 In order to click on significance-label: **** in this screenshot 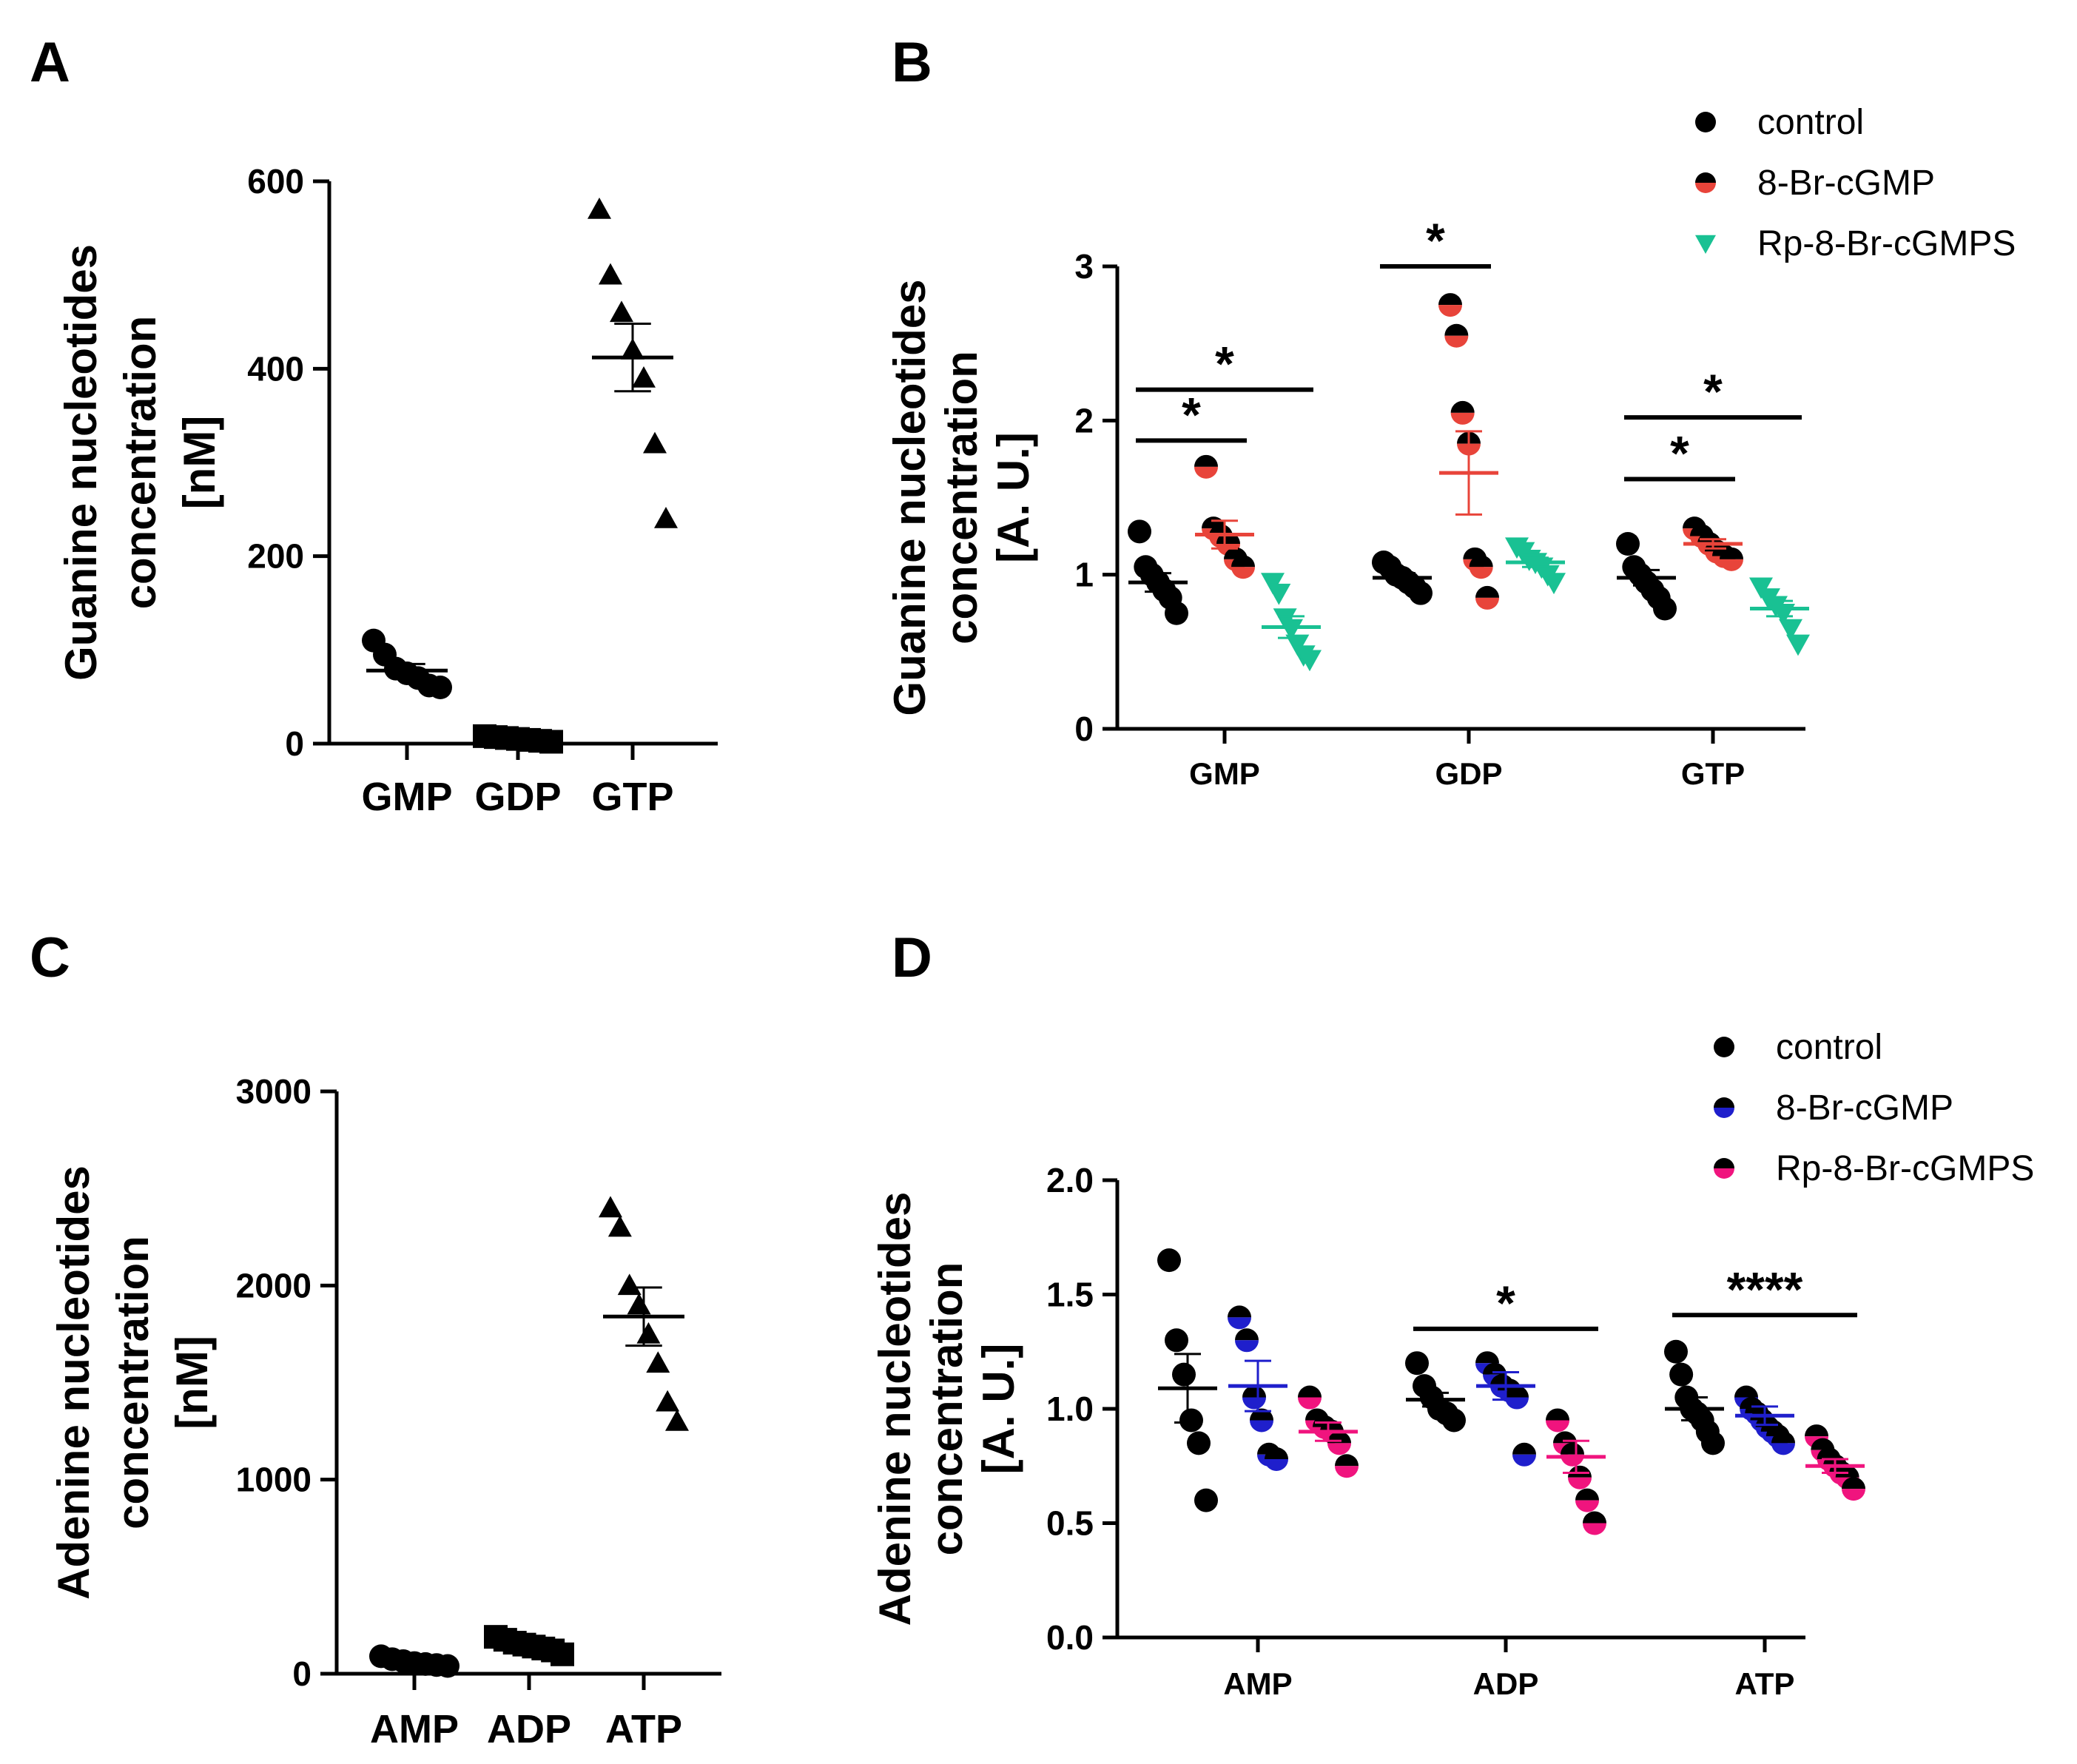, I will do `click(1765, 1289)`.